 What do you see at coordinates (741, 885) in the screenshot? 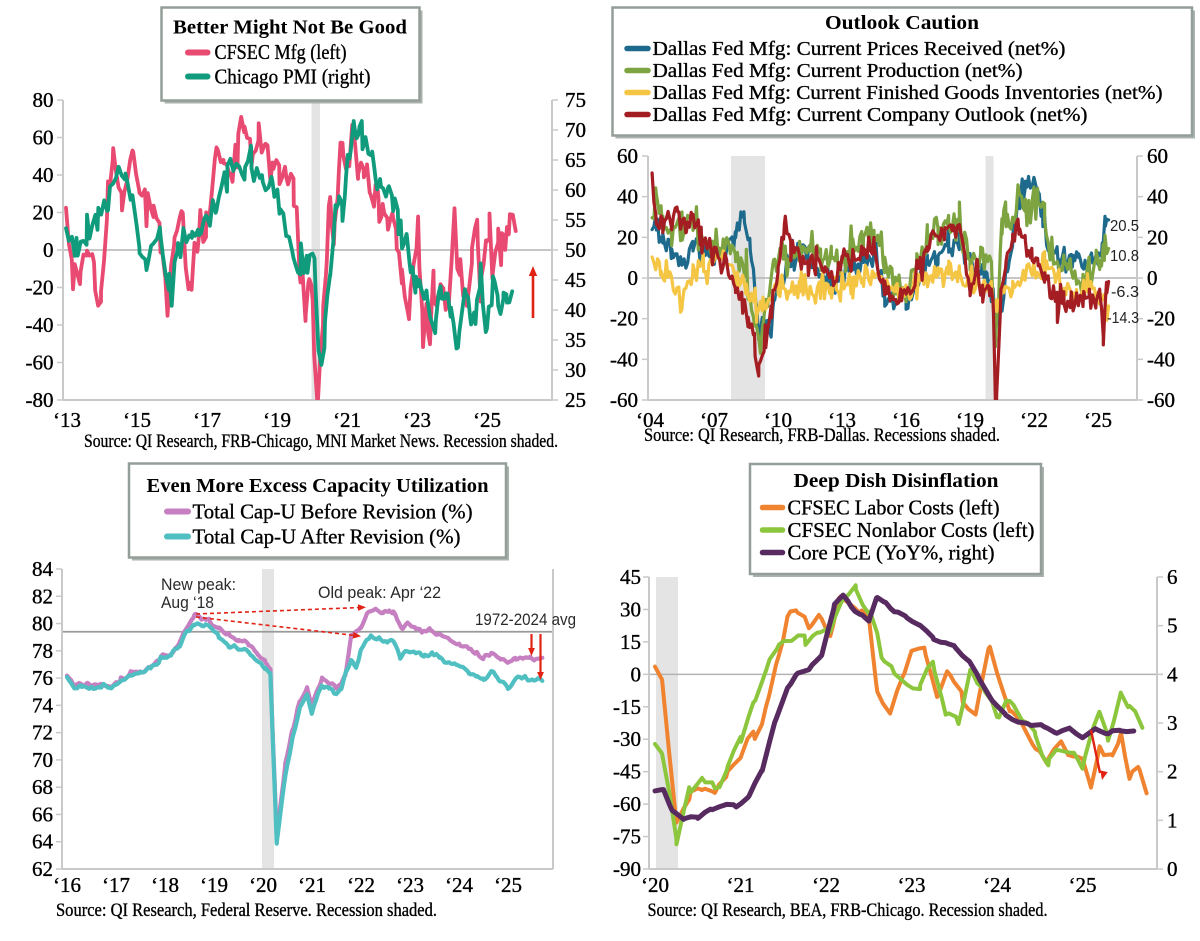
I see `svg-text: ‘21` at bounding box center [741, 885].